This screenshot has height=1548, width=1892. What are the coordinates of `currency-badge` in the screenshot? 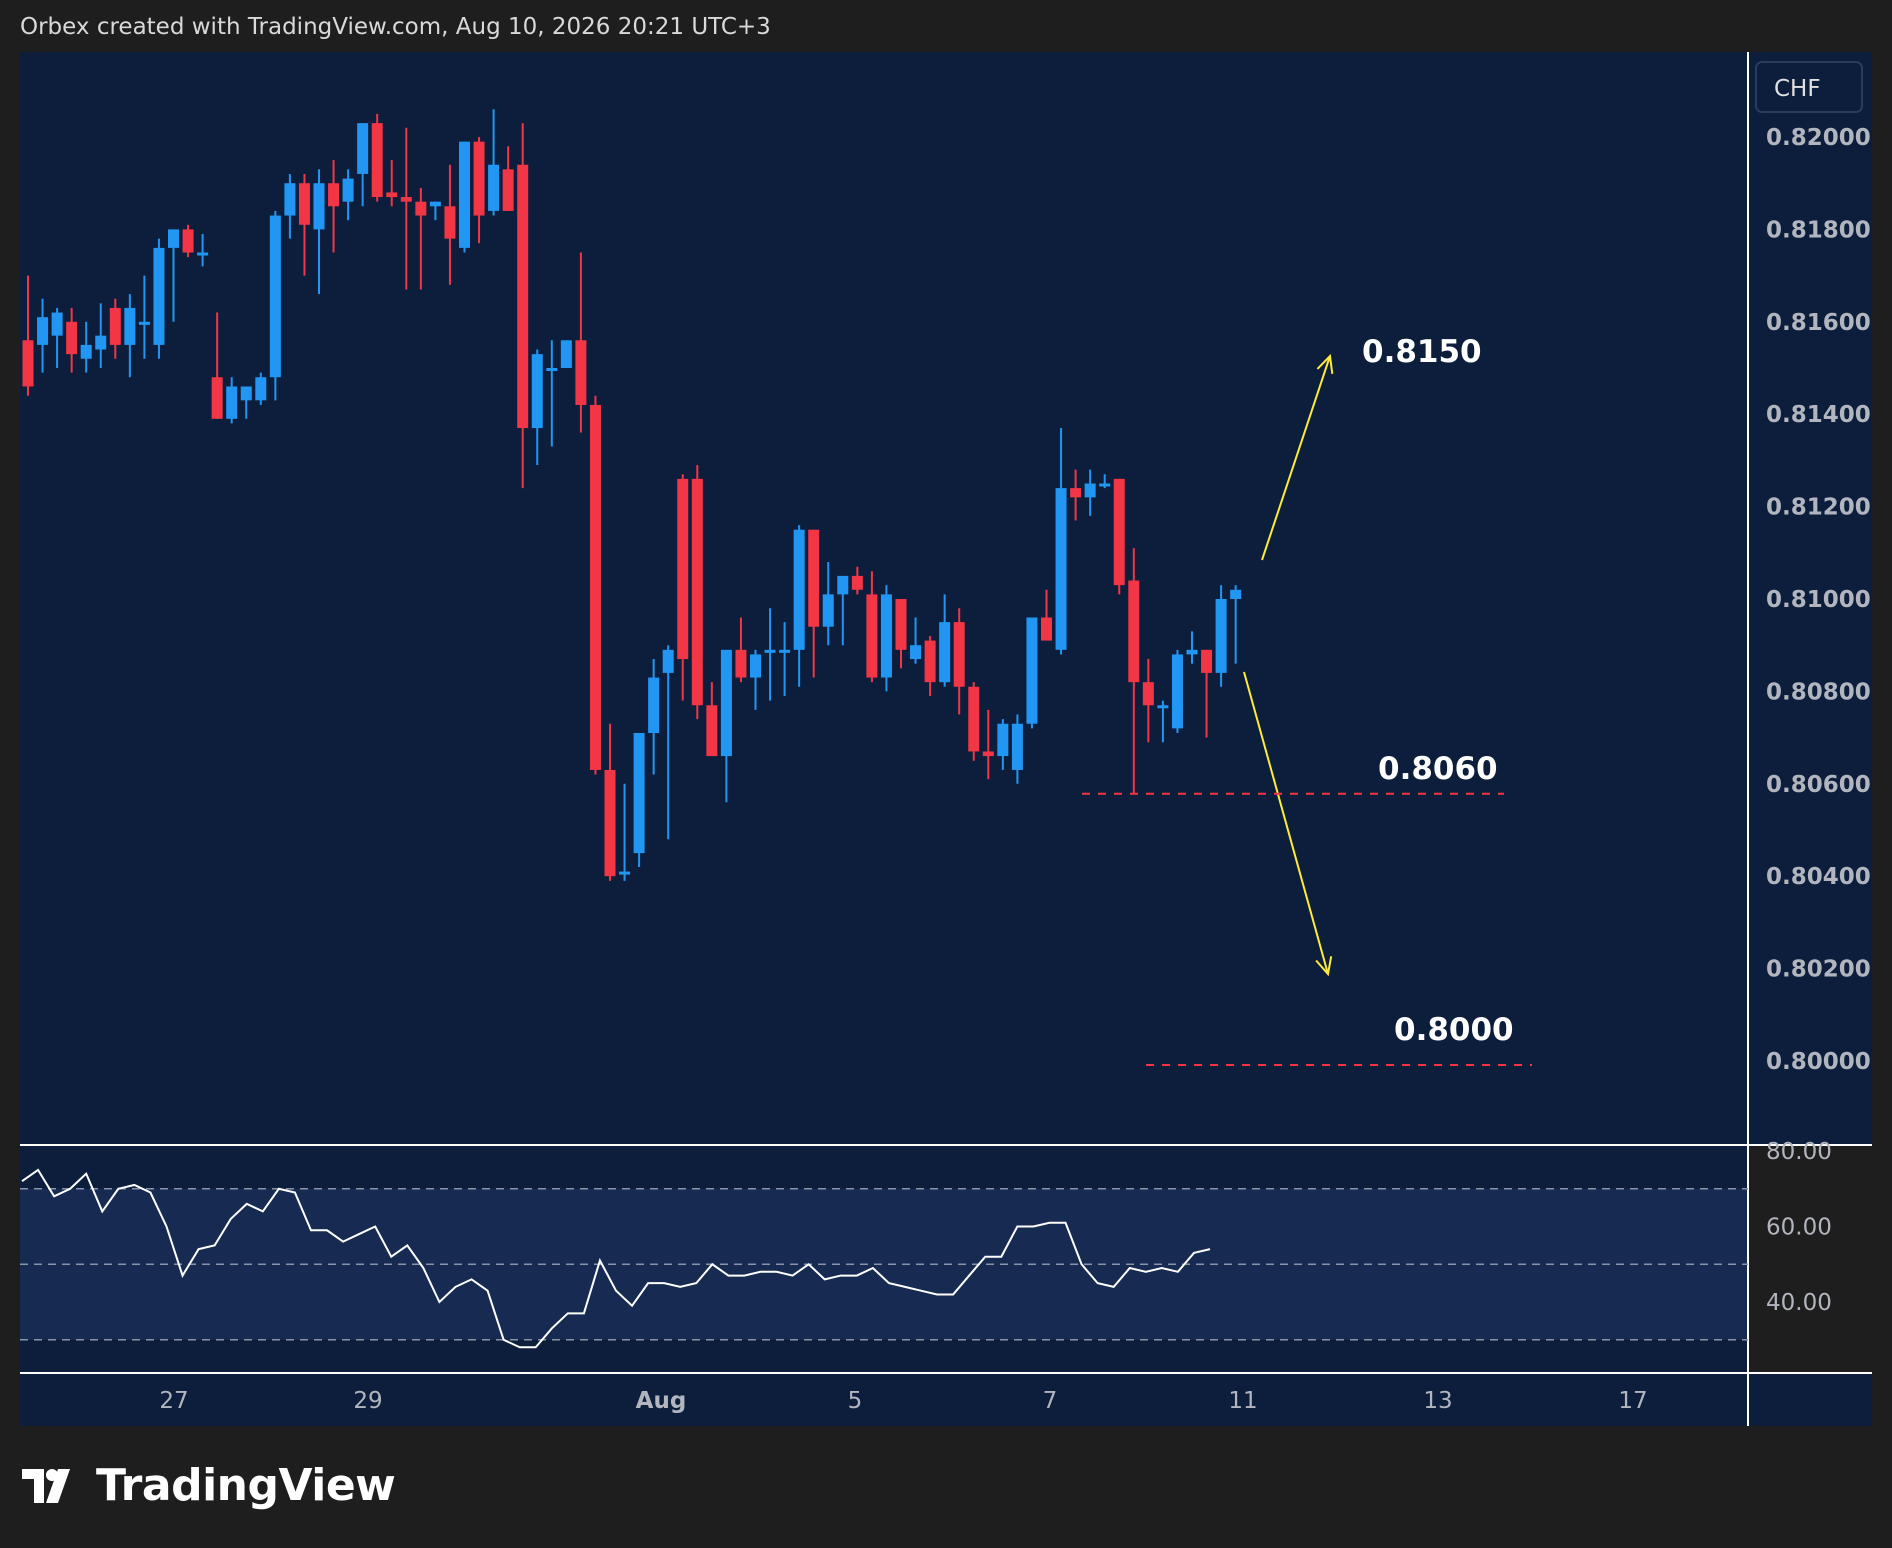 It's located at (1809, 87).